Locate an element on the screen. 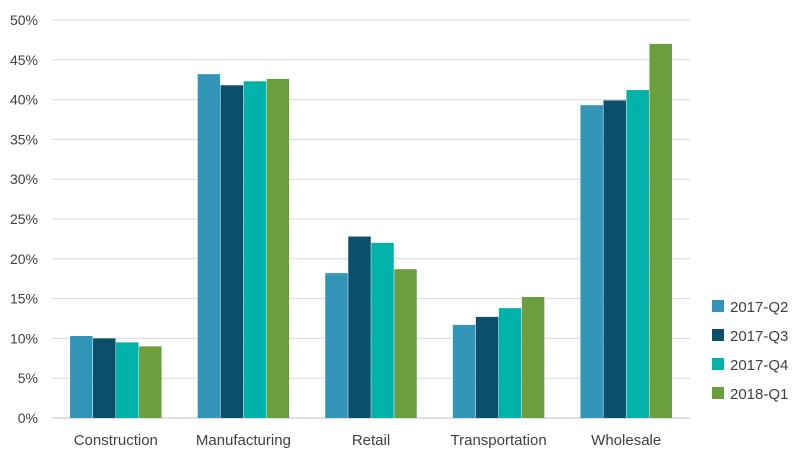 This screenshot has width=800, height=457. bar-manufacturing-2017-q2 is located at coordinates (209, 246).